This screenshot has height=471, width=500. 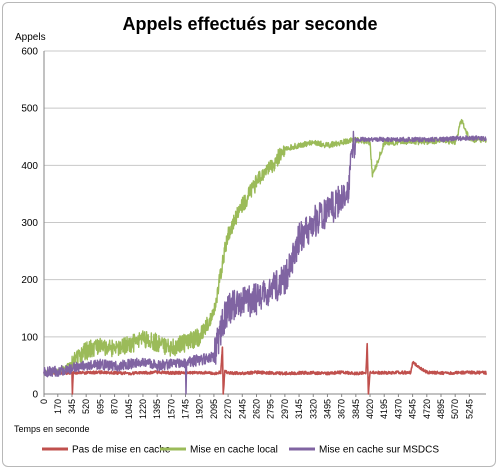 I want to click on legend-label: Pas de mise en cache, so click(x=121, y=450).